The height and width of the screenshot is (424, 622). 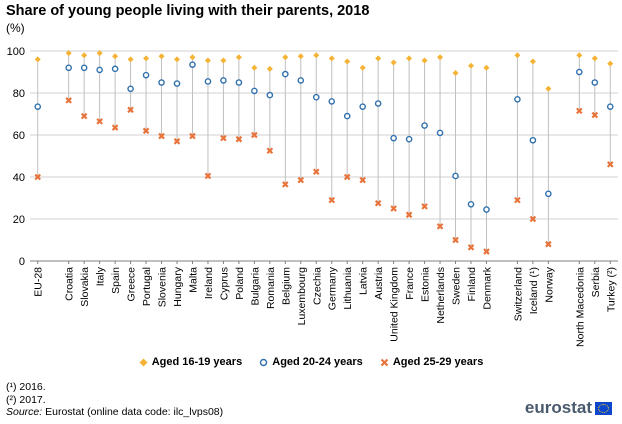 What do you see at coordinates (19, 94) in the screenshot?
I see `y-tick-label: 80` at bounding box center [19, 94].